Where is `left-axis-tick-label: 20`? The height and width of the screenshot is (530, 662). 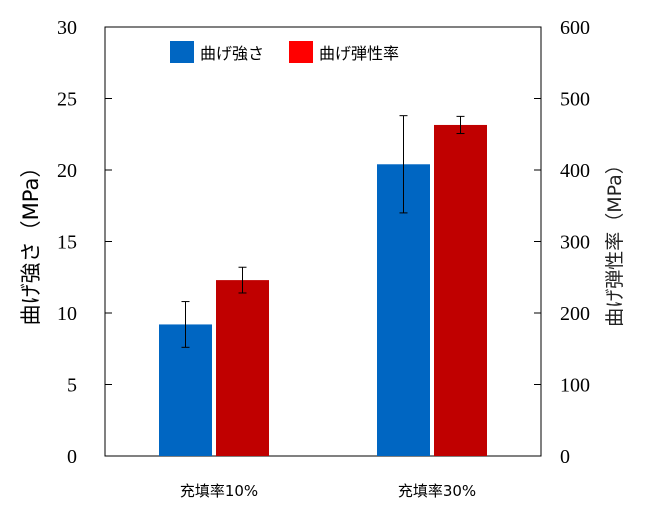
left-axis-tick-label: 20 is located at coordinates (67, 171).